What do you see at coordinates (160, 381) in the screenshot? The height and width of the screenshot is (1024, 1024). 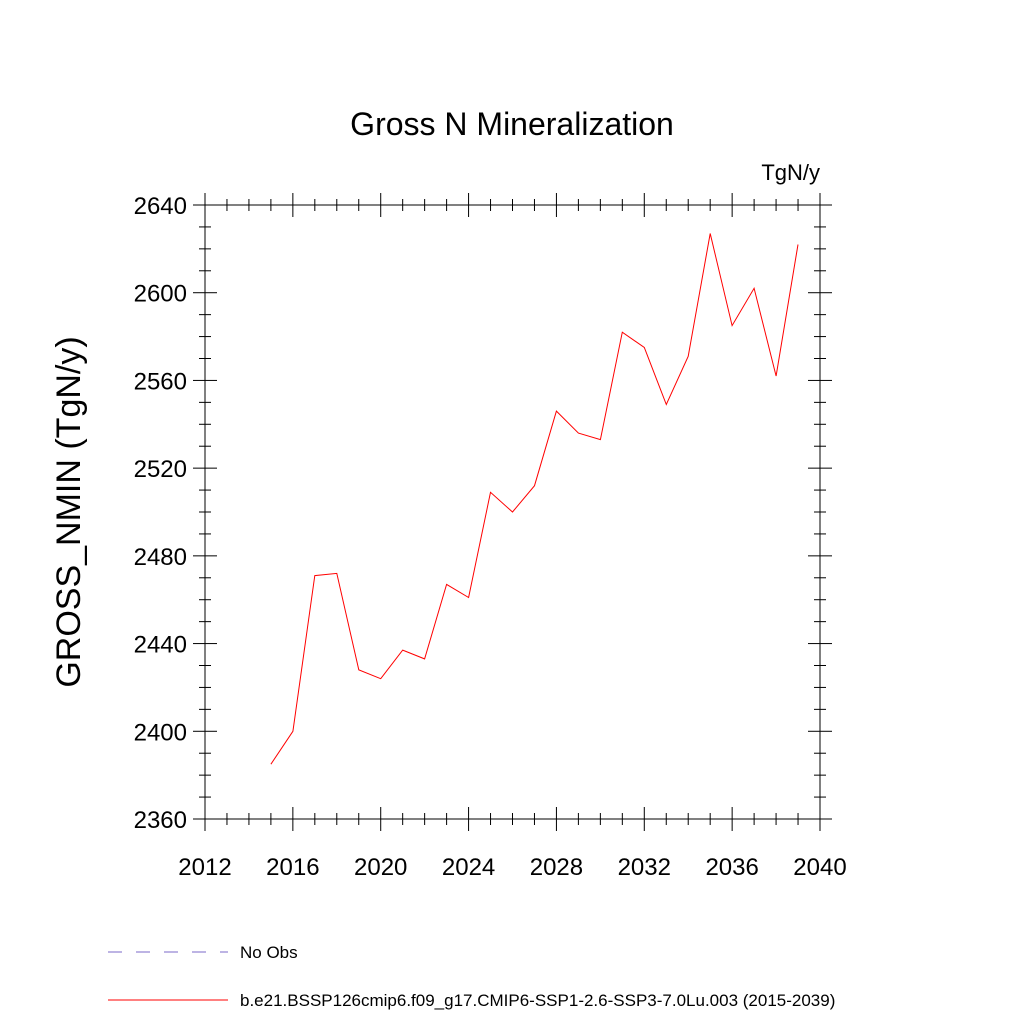 I see `y-tick-label: 2560` at bounding box center [160, 381].